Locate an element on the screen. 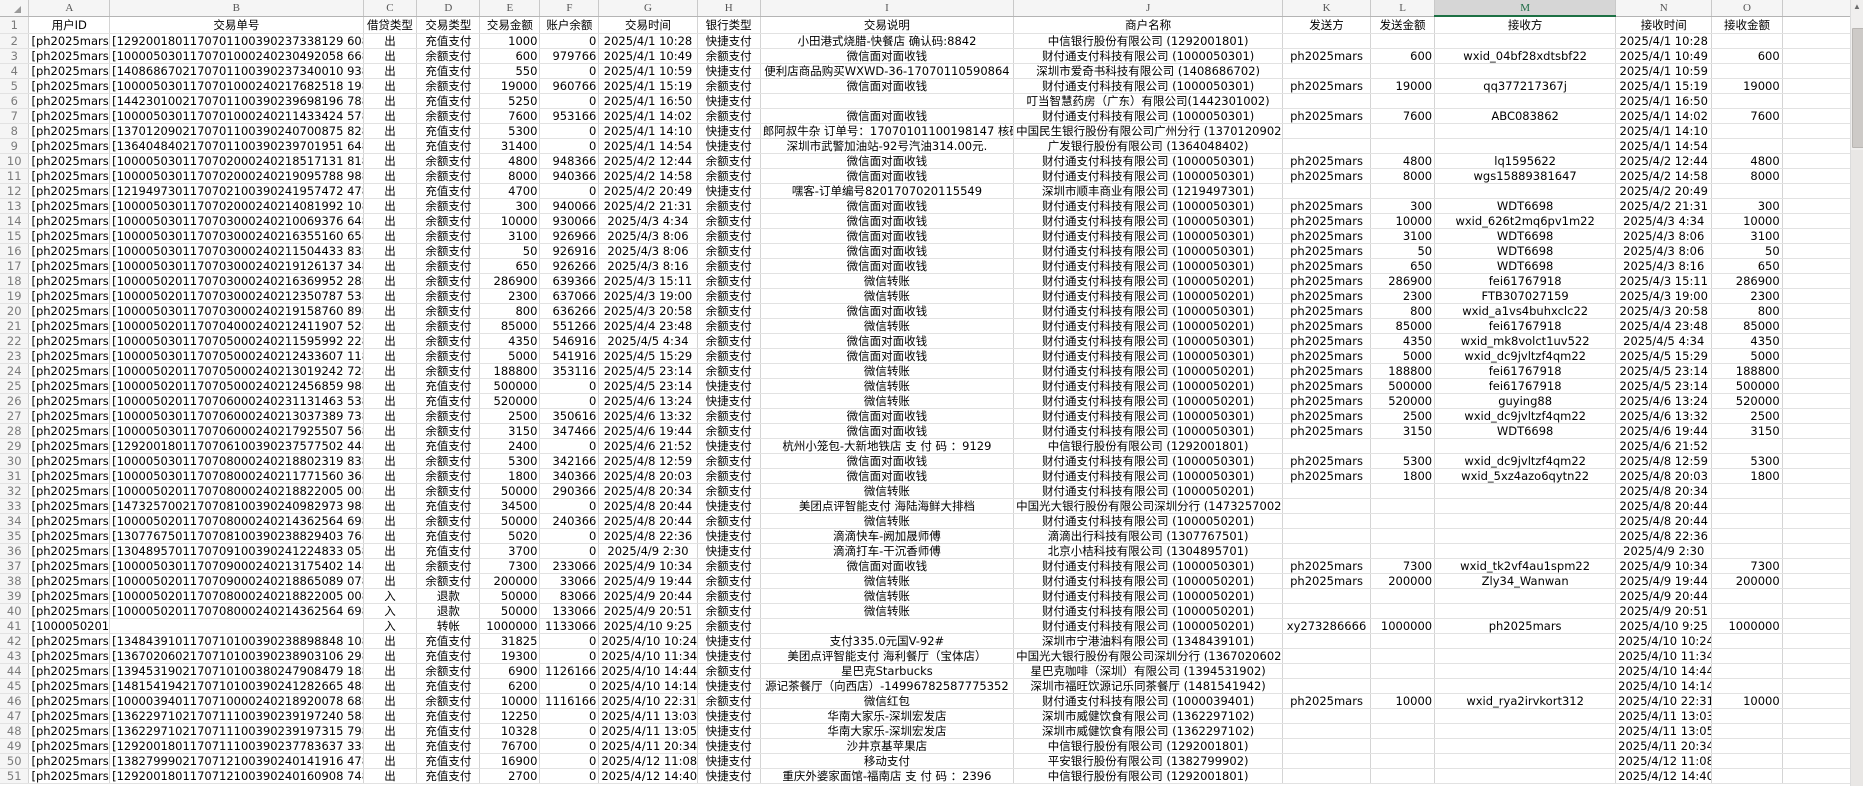  cell-receive-time: 2025/4/1 16:50 is located at coordinates (1664, 101).